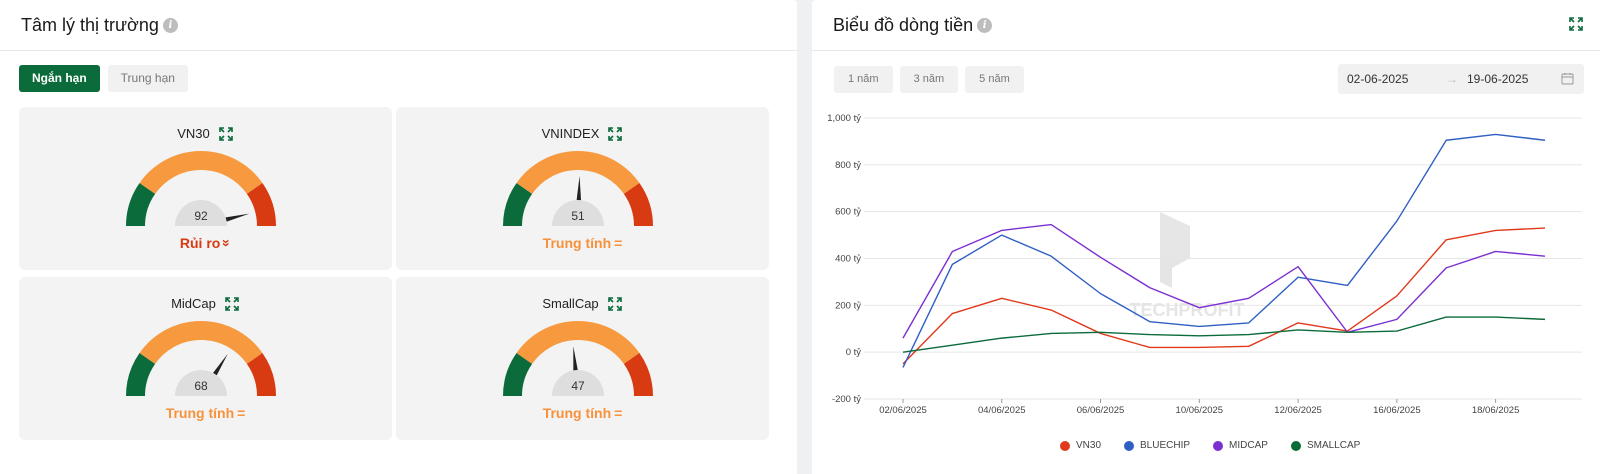 The image size is (1600, 474). I want to click on arrow-right-icon: →, so click(1452, 79).